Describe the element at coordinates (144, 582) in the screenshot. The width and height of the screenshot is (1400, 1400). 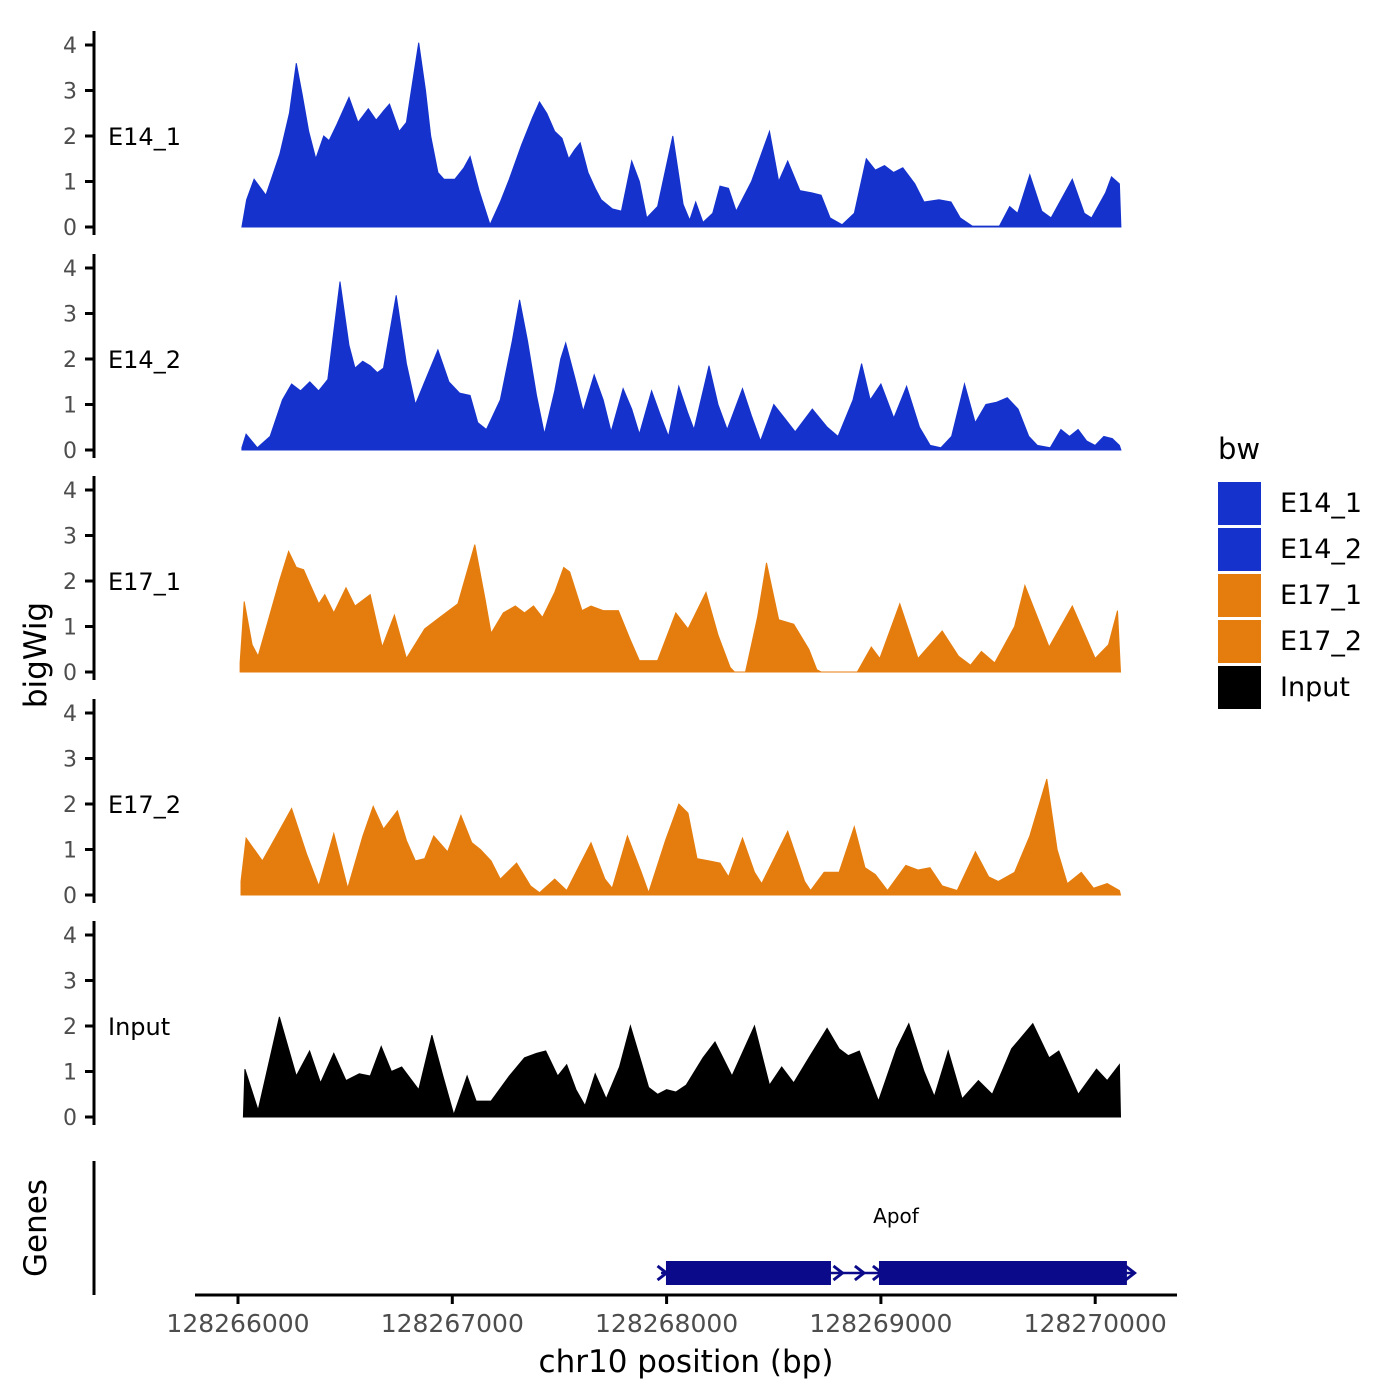
I see `track-label-E17_1: E17_1` at that location.